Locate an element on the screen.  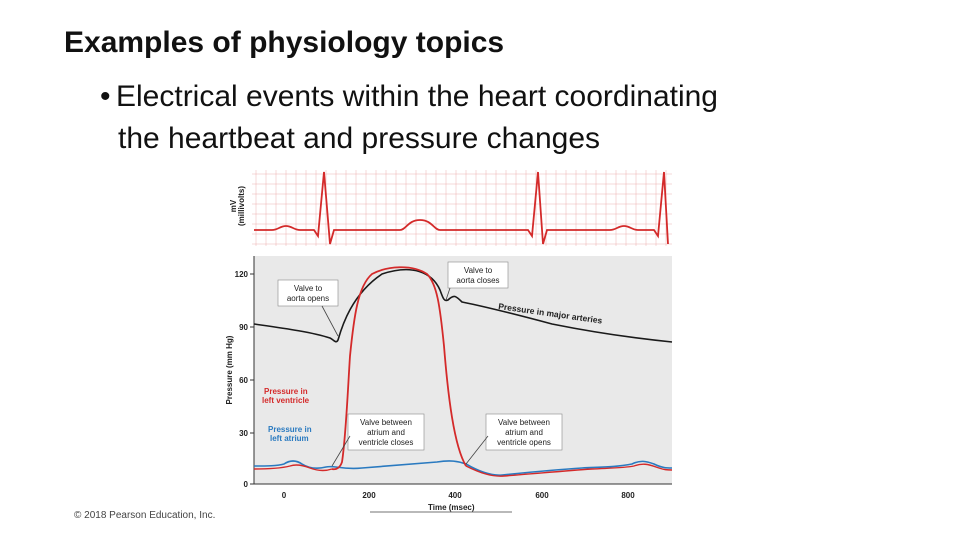
y-tick-label: 30 is located at coordinates (243, 433).